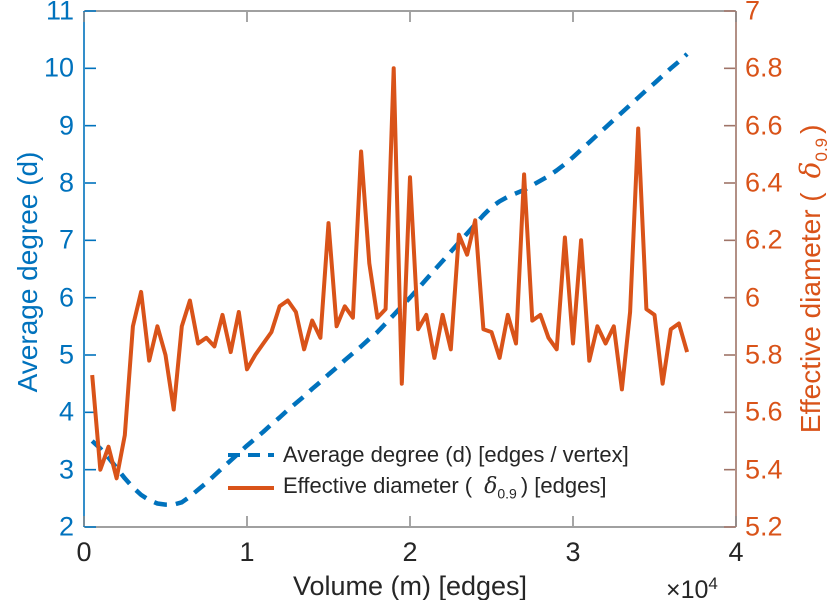 The image size is (838, 600). Describe the element at coordinates (821, 149) in the screenshot. I see `delta-subscript: 0.9` at that location.